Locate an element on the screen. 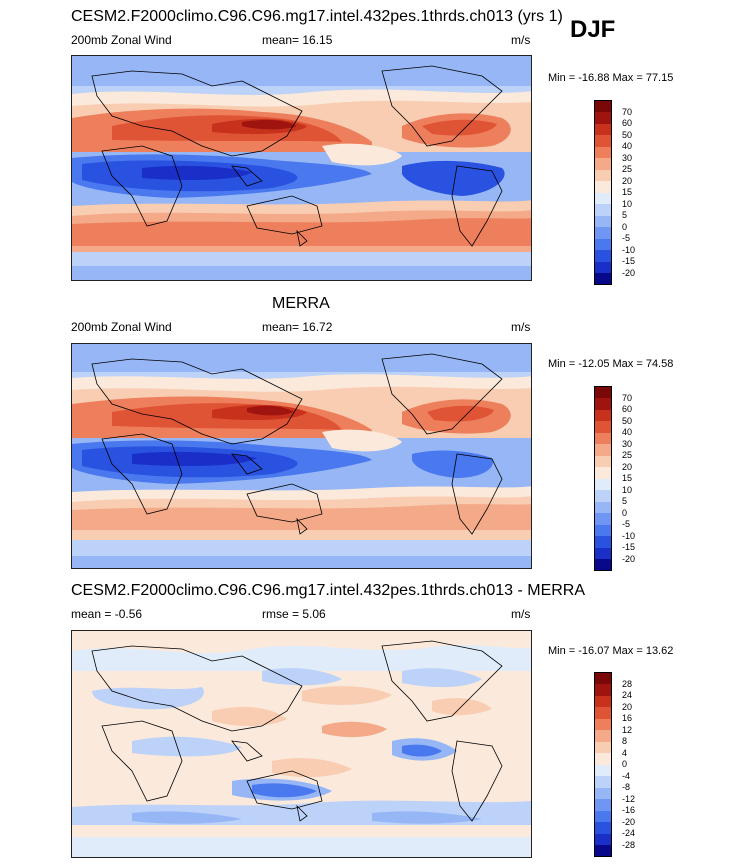 The width and height of the screenshot is (732, 865). colorbar-label: -5 is located at coordinates (626, 238).